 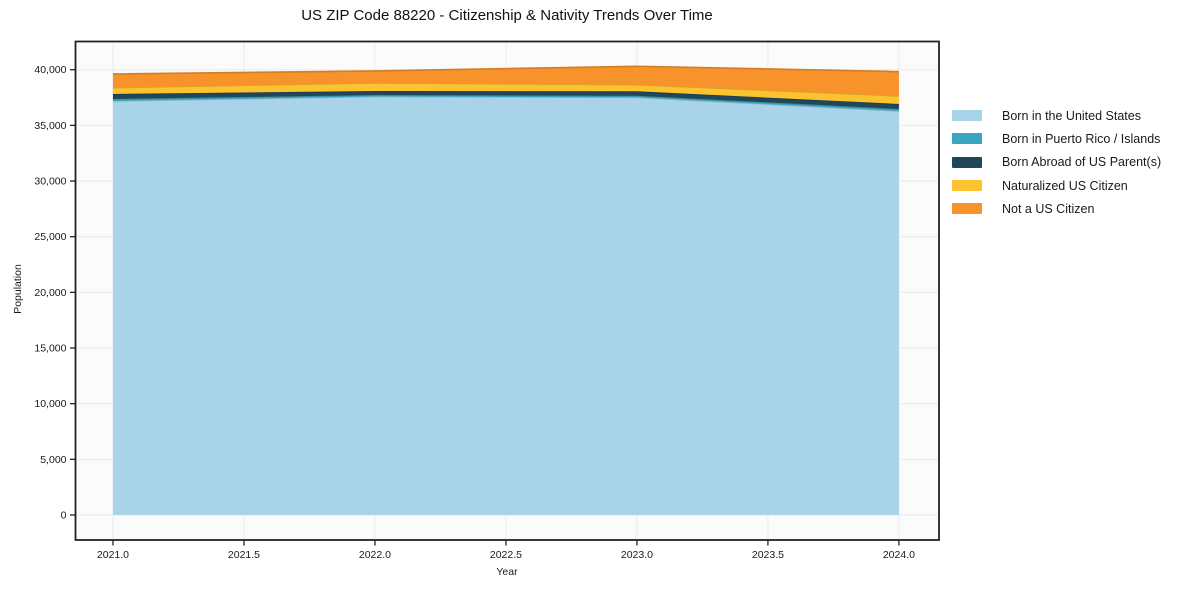 I want to click on legend-label: Born in the United States, so click(x=1071, y=115).